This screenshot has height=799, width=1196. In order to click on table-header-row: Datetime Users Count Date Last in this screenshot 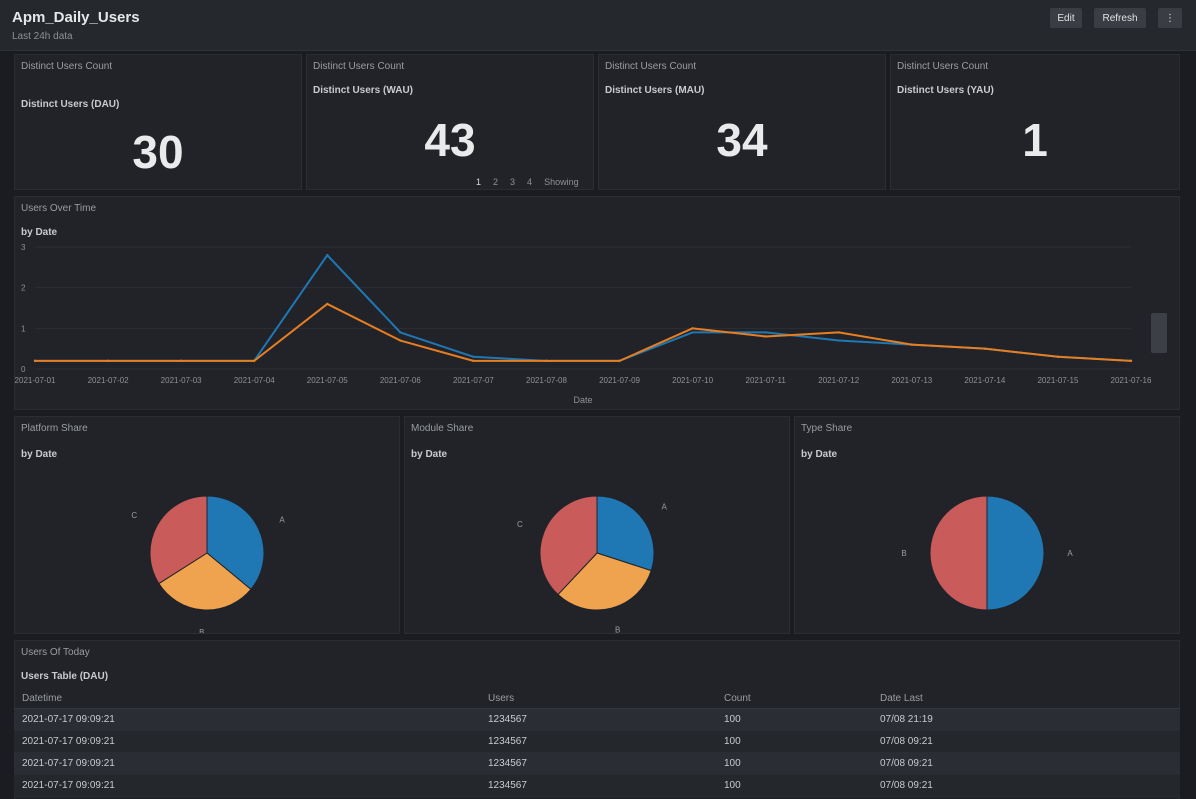, I will do `click(597, 698)`.